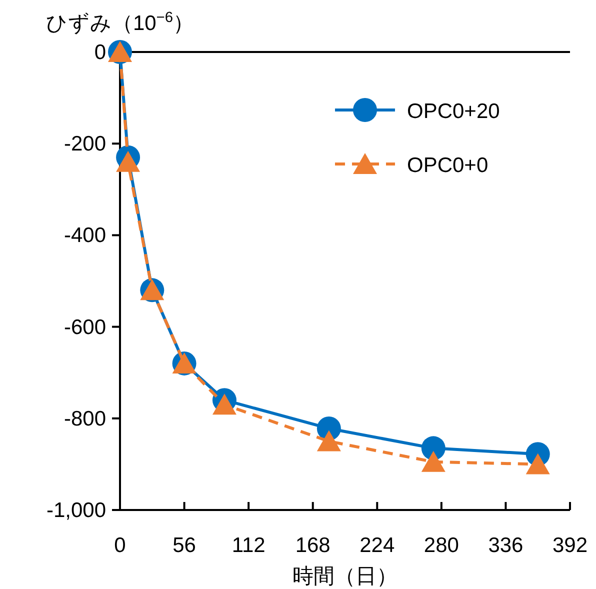  What do you see at coordinates (345, 576) in the screenshot?
I see `x-axis-title: 時間（日）` at bounding box center [345, 576].